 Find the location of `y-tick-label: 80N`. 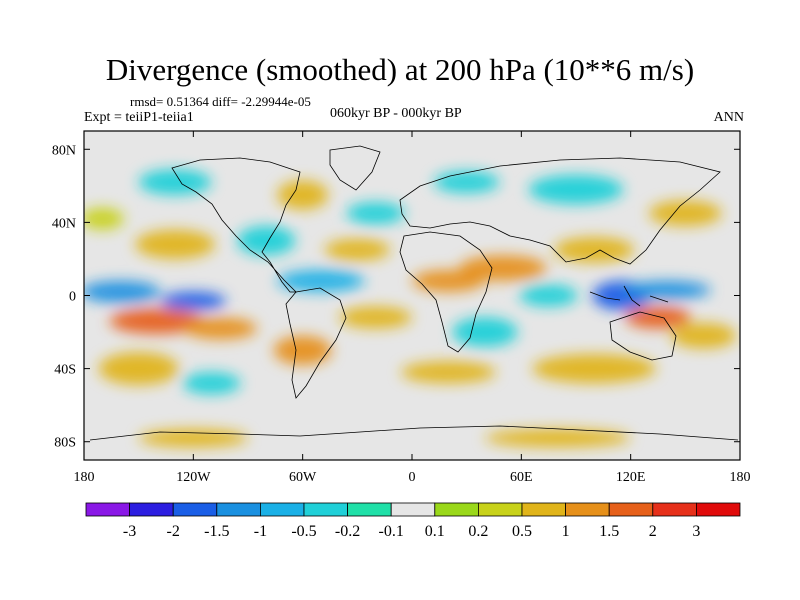

y-tick-label: 80N is located at coordinates (64, 150).